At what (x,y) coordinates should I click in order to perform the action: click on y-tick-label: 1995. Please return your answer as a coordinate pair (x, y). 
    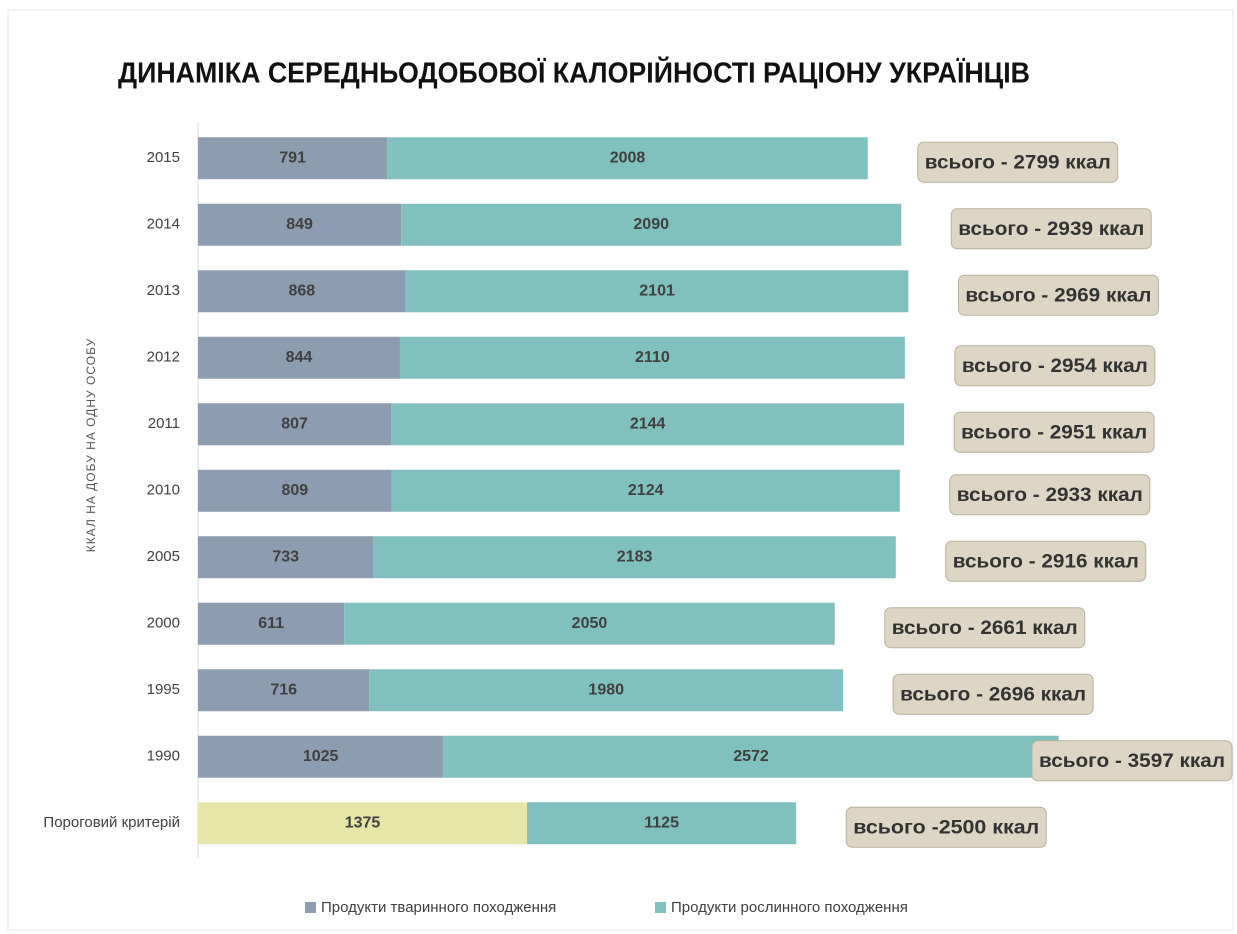
    Looking at the image, I should click on (163, 689).